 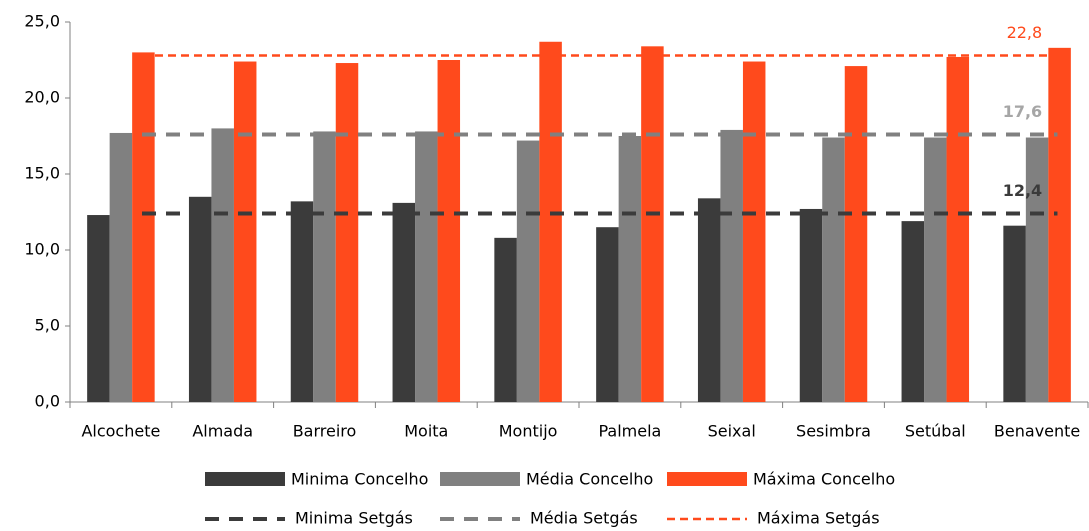 What do you see at coordinates (47, 401) in the screenshot?
I see `y-tick-label: 0,0` at bounding box center [47, 401].